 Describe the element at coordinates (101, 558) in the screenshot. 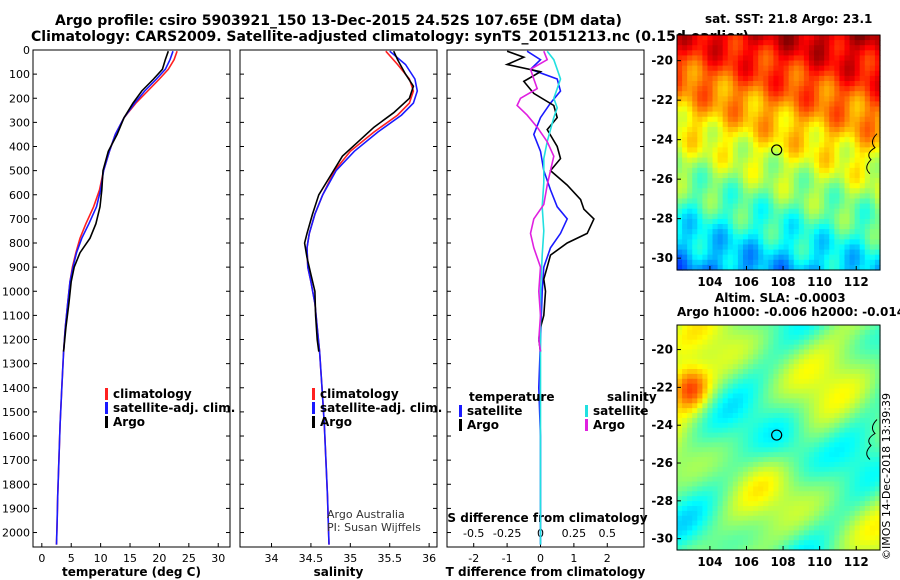

I see `x-tick-label: 10` at that location.